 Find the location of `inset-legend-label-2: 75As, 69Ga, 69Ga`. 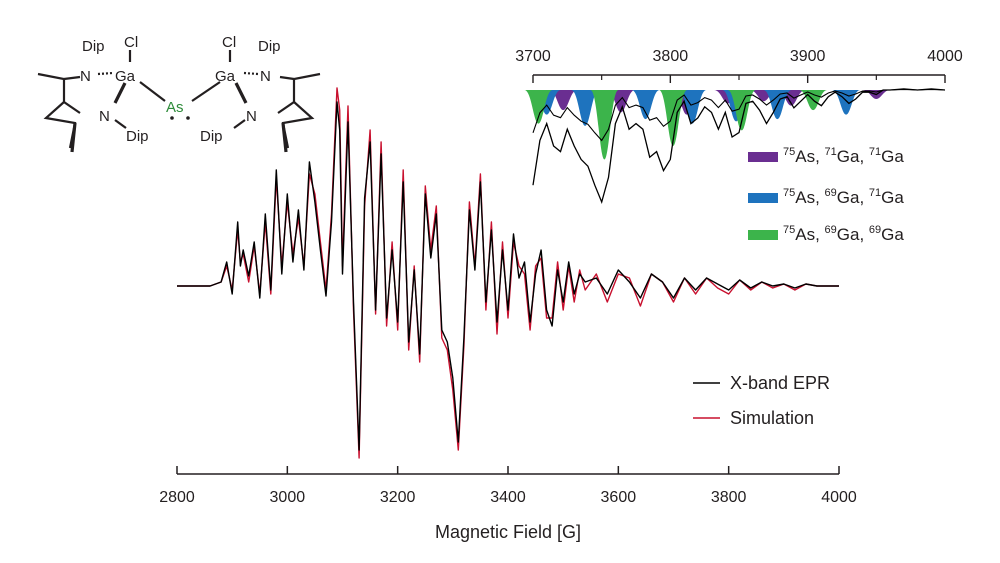

inset-legend-label-2: 75As, 69Ga, 69Ga is located at coordinates (843, 234).